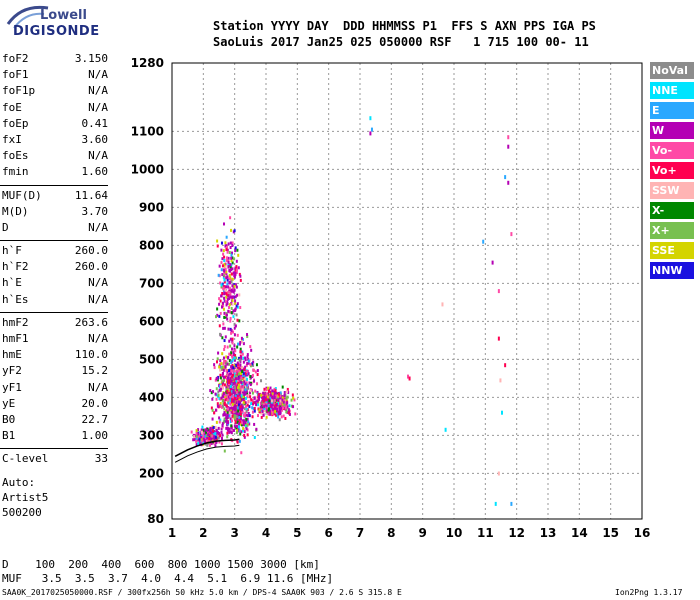 This screenshot has width=700, height=600. I want to click on x-tick-label: 14, so click(579, 533).